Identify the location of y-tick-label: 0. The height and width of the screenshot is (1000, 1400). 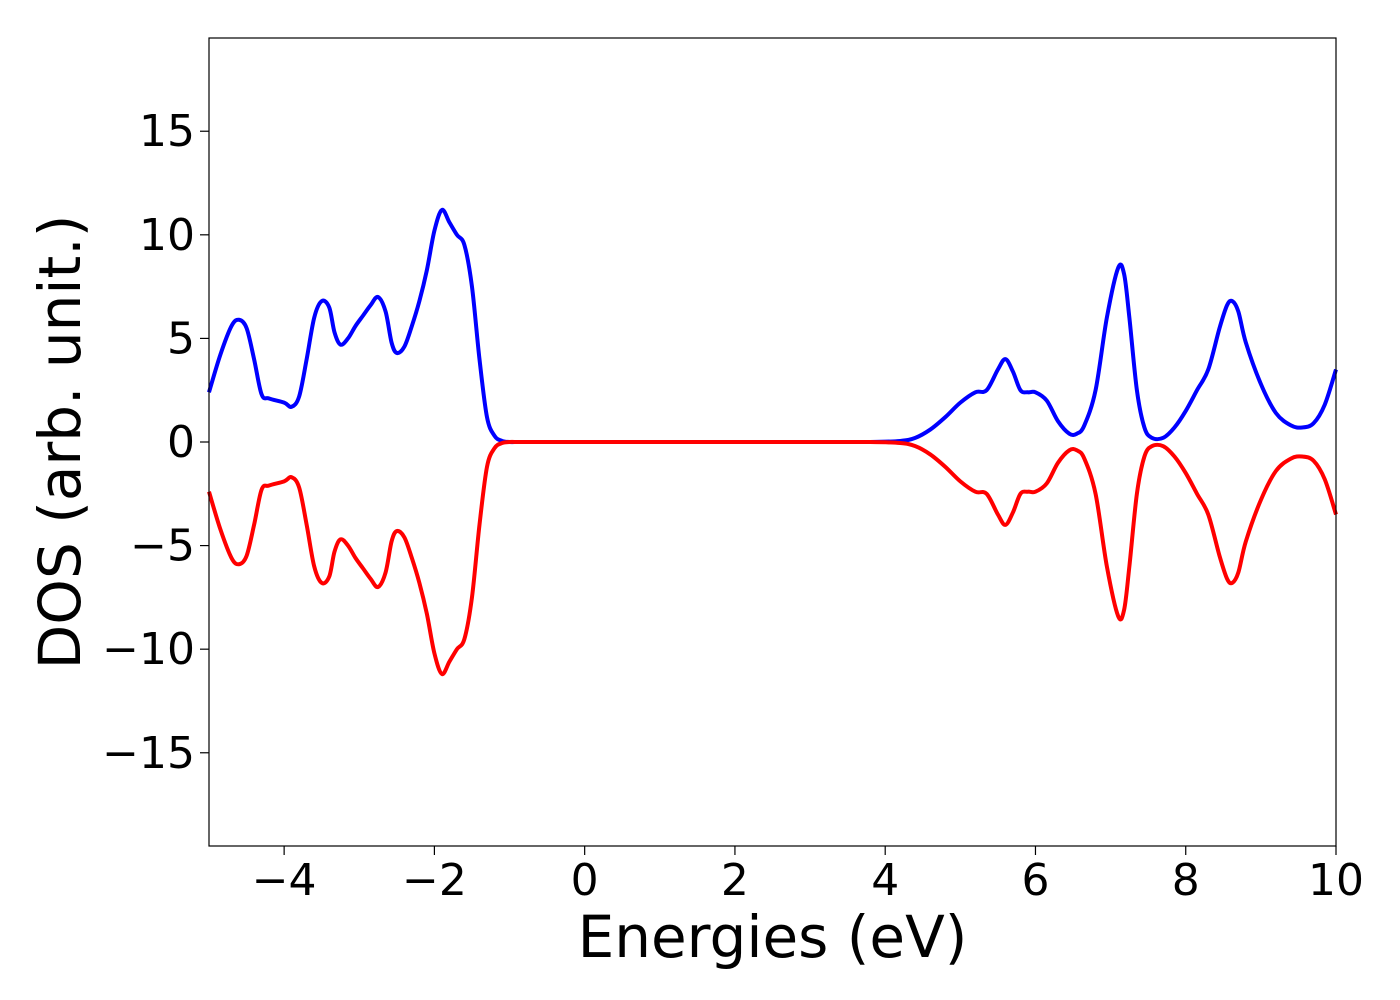
(181, 442).